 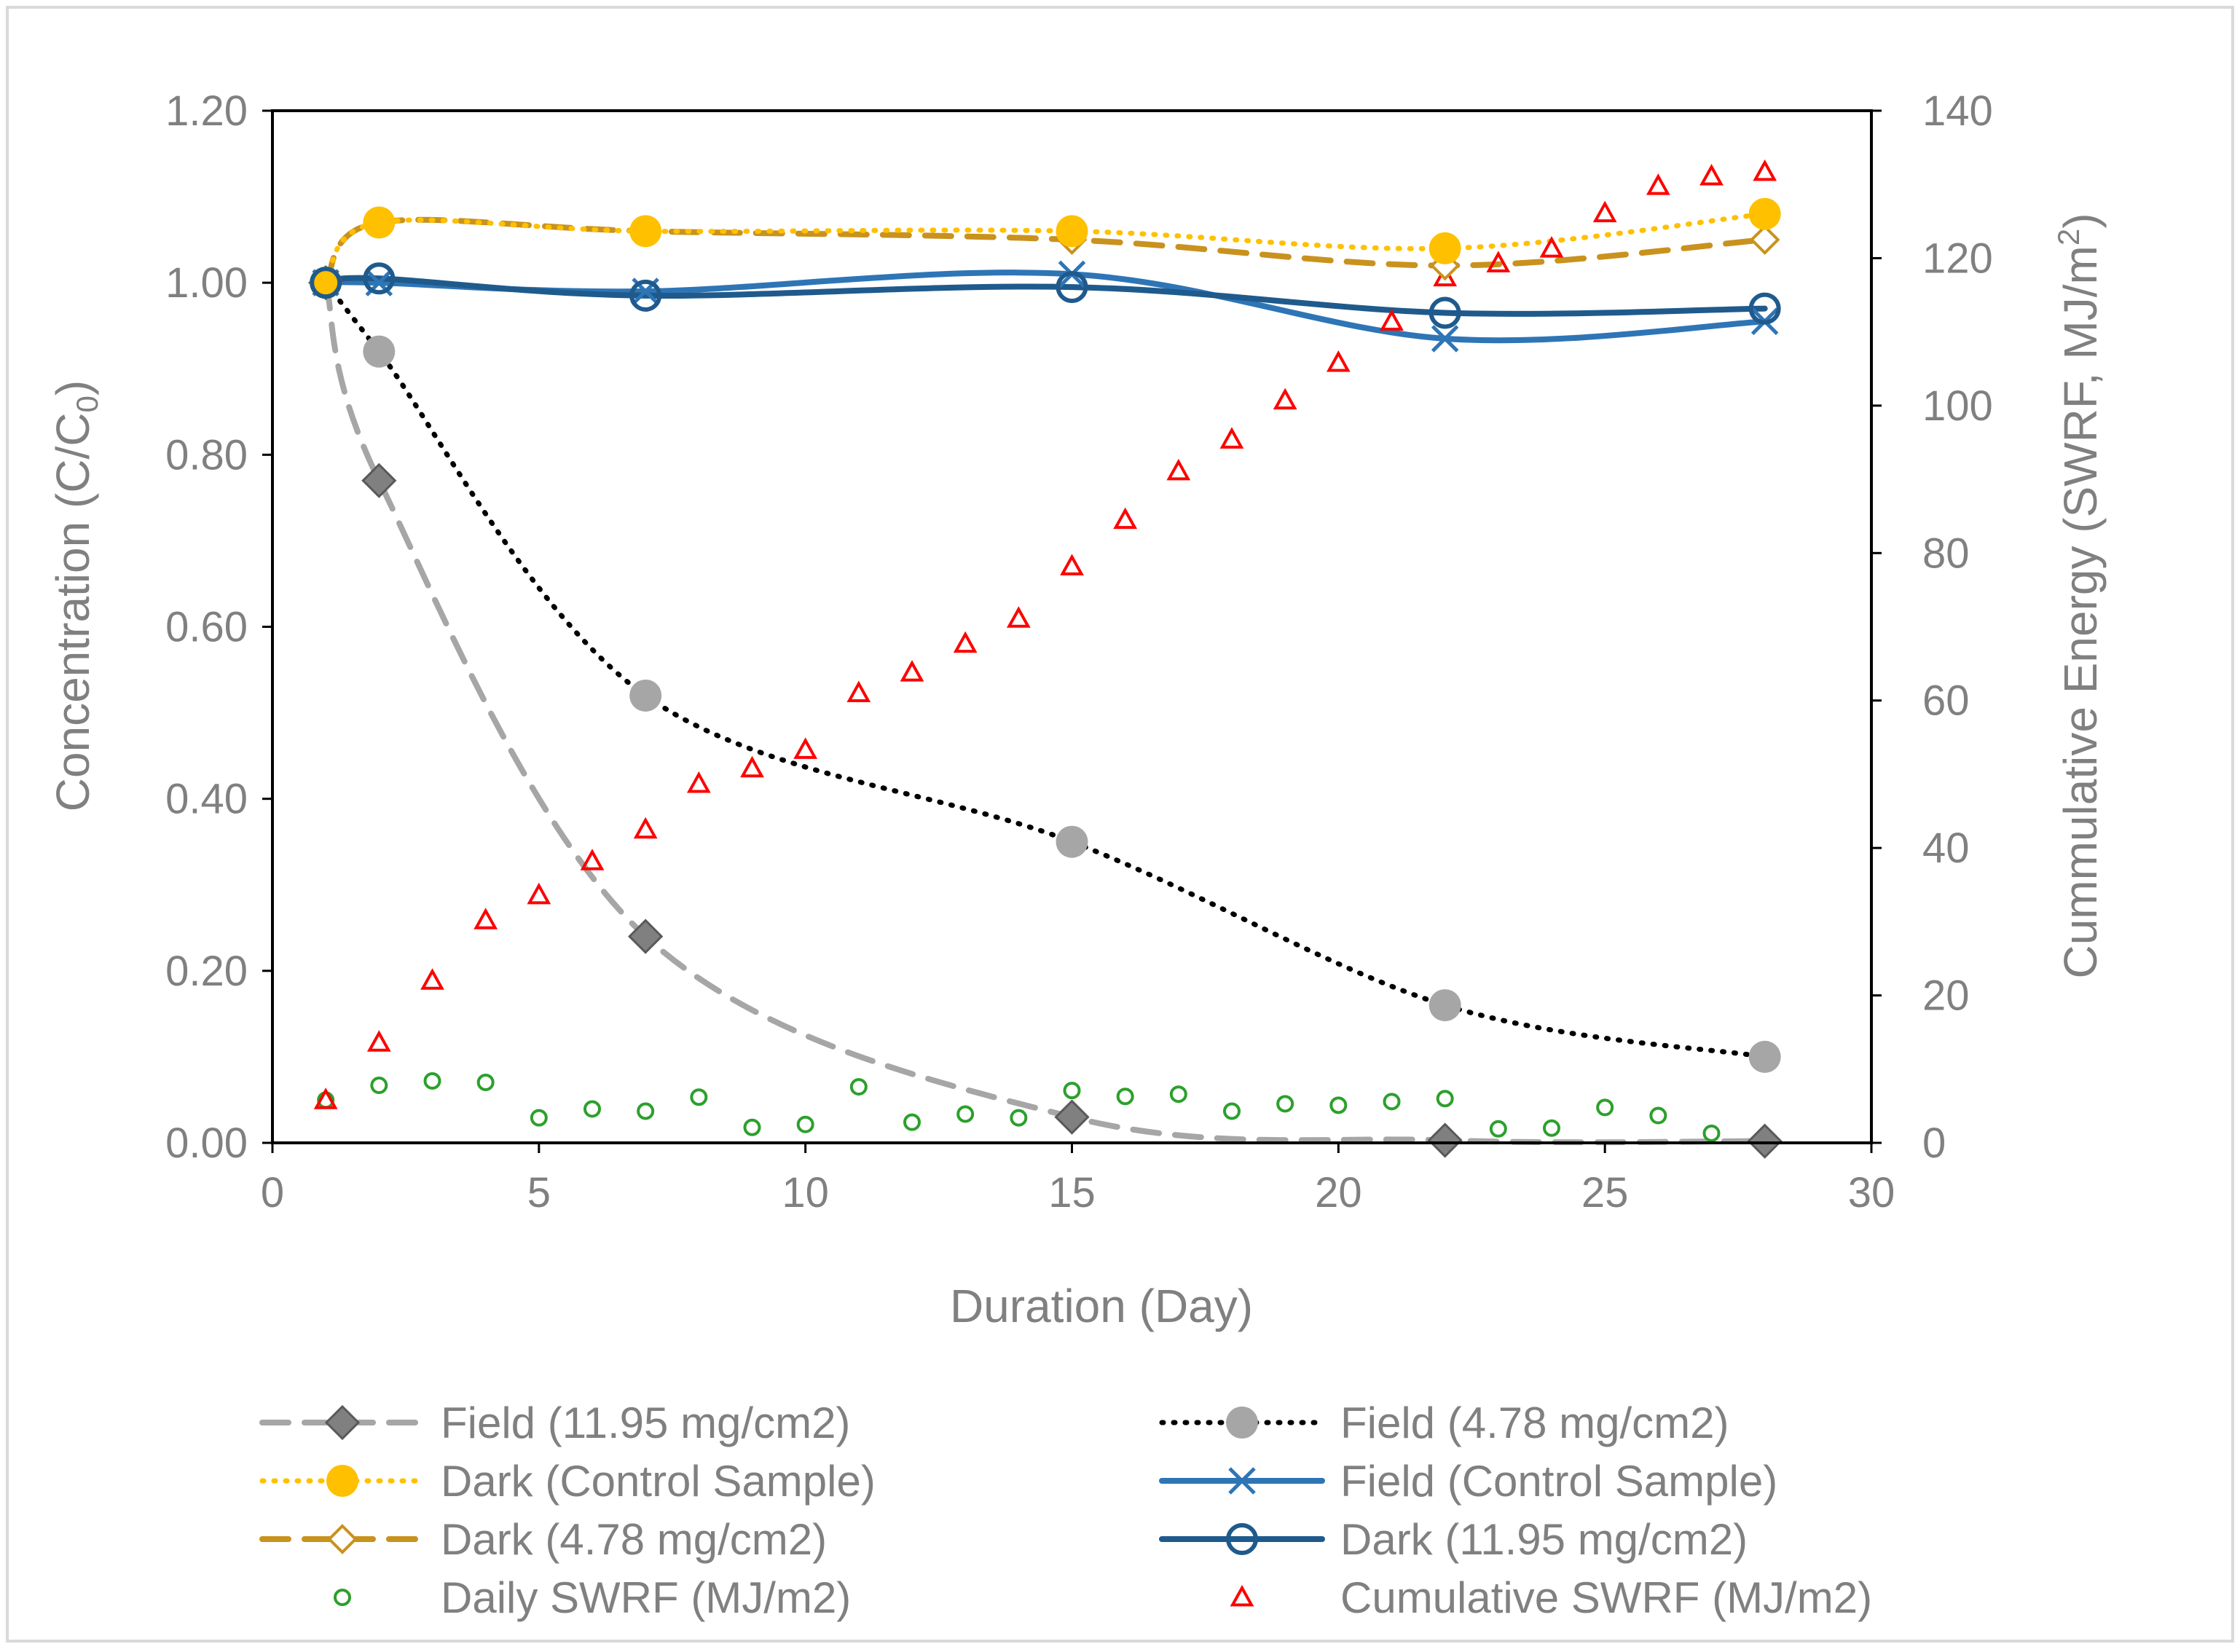 I want to click on legend-label: Field (4.78 mg/cm2), so click(x=1534, y=1423).